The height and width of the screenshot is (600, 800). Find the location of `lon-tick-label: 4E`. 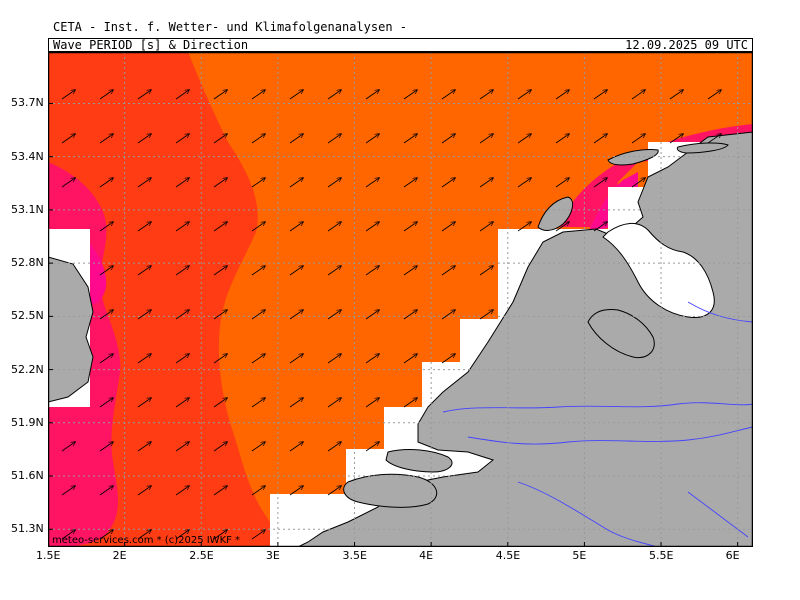

lon-tick-label: 4E is located at coordinates (426, 555).